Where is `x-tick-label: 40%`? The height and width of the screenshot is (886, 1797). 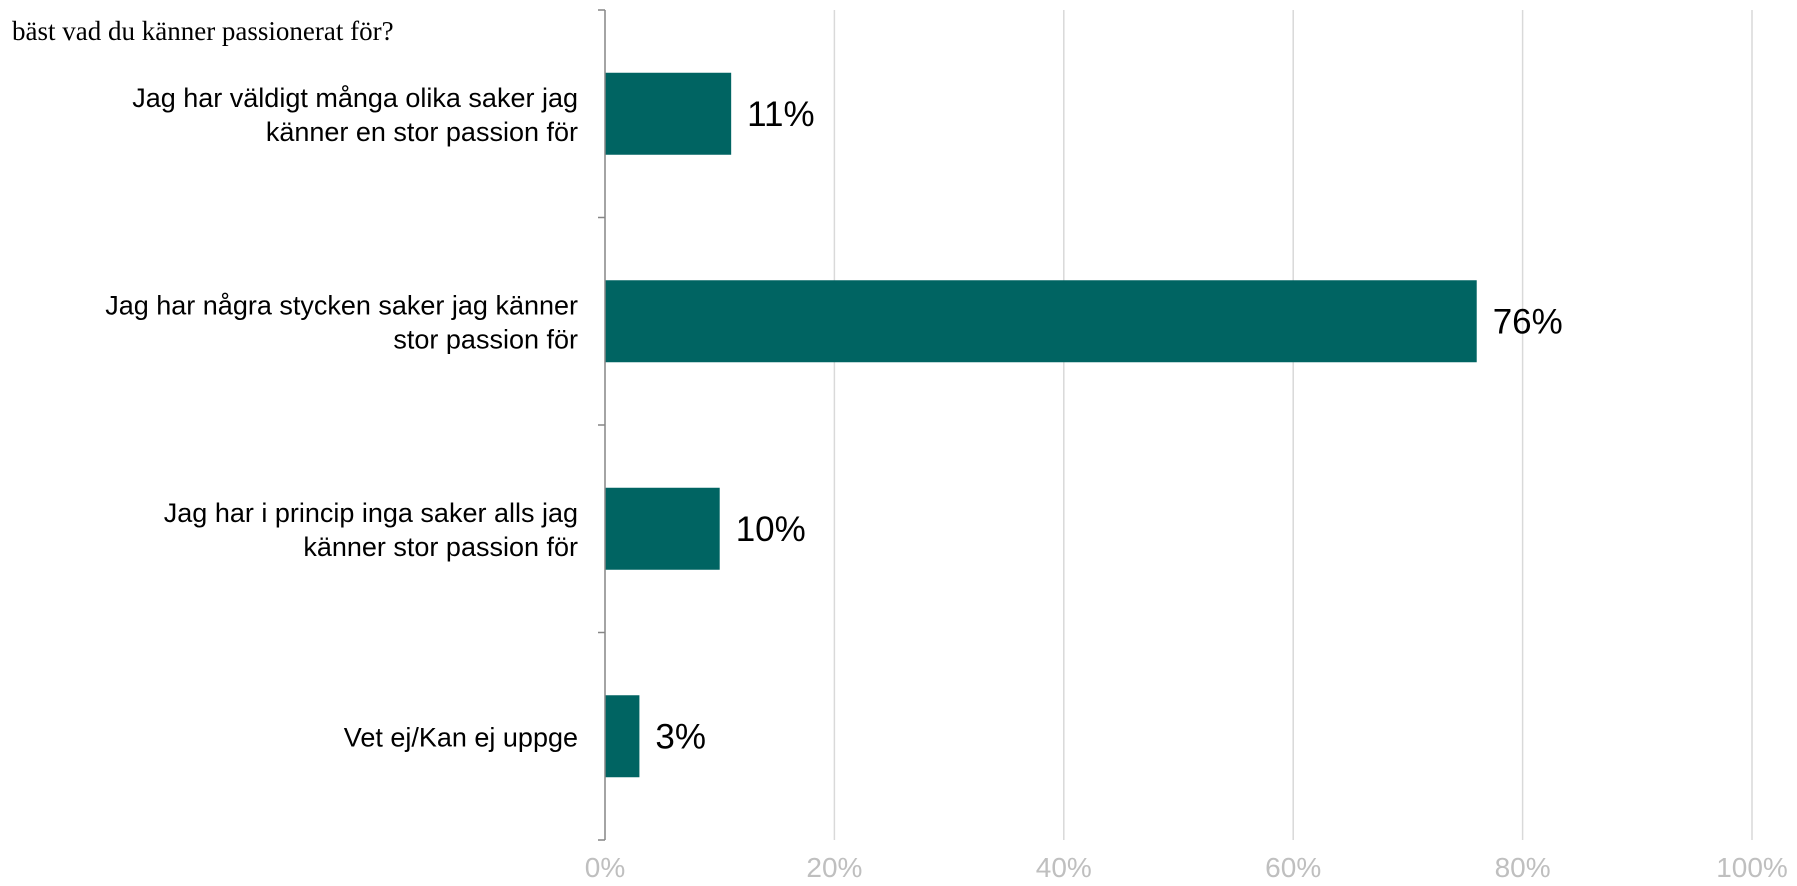
x-tick-label: 40% is located at coordinates (1064, 867).